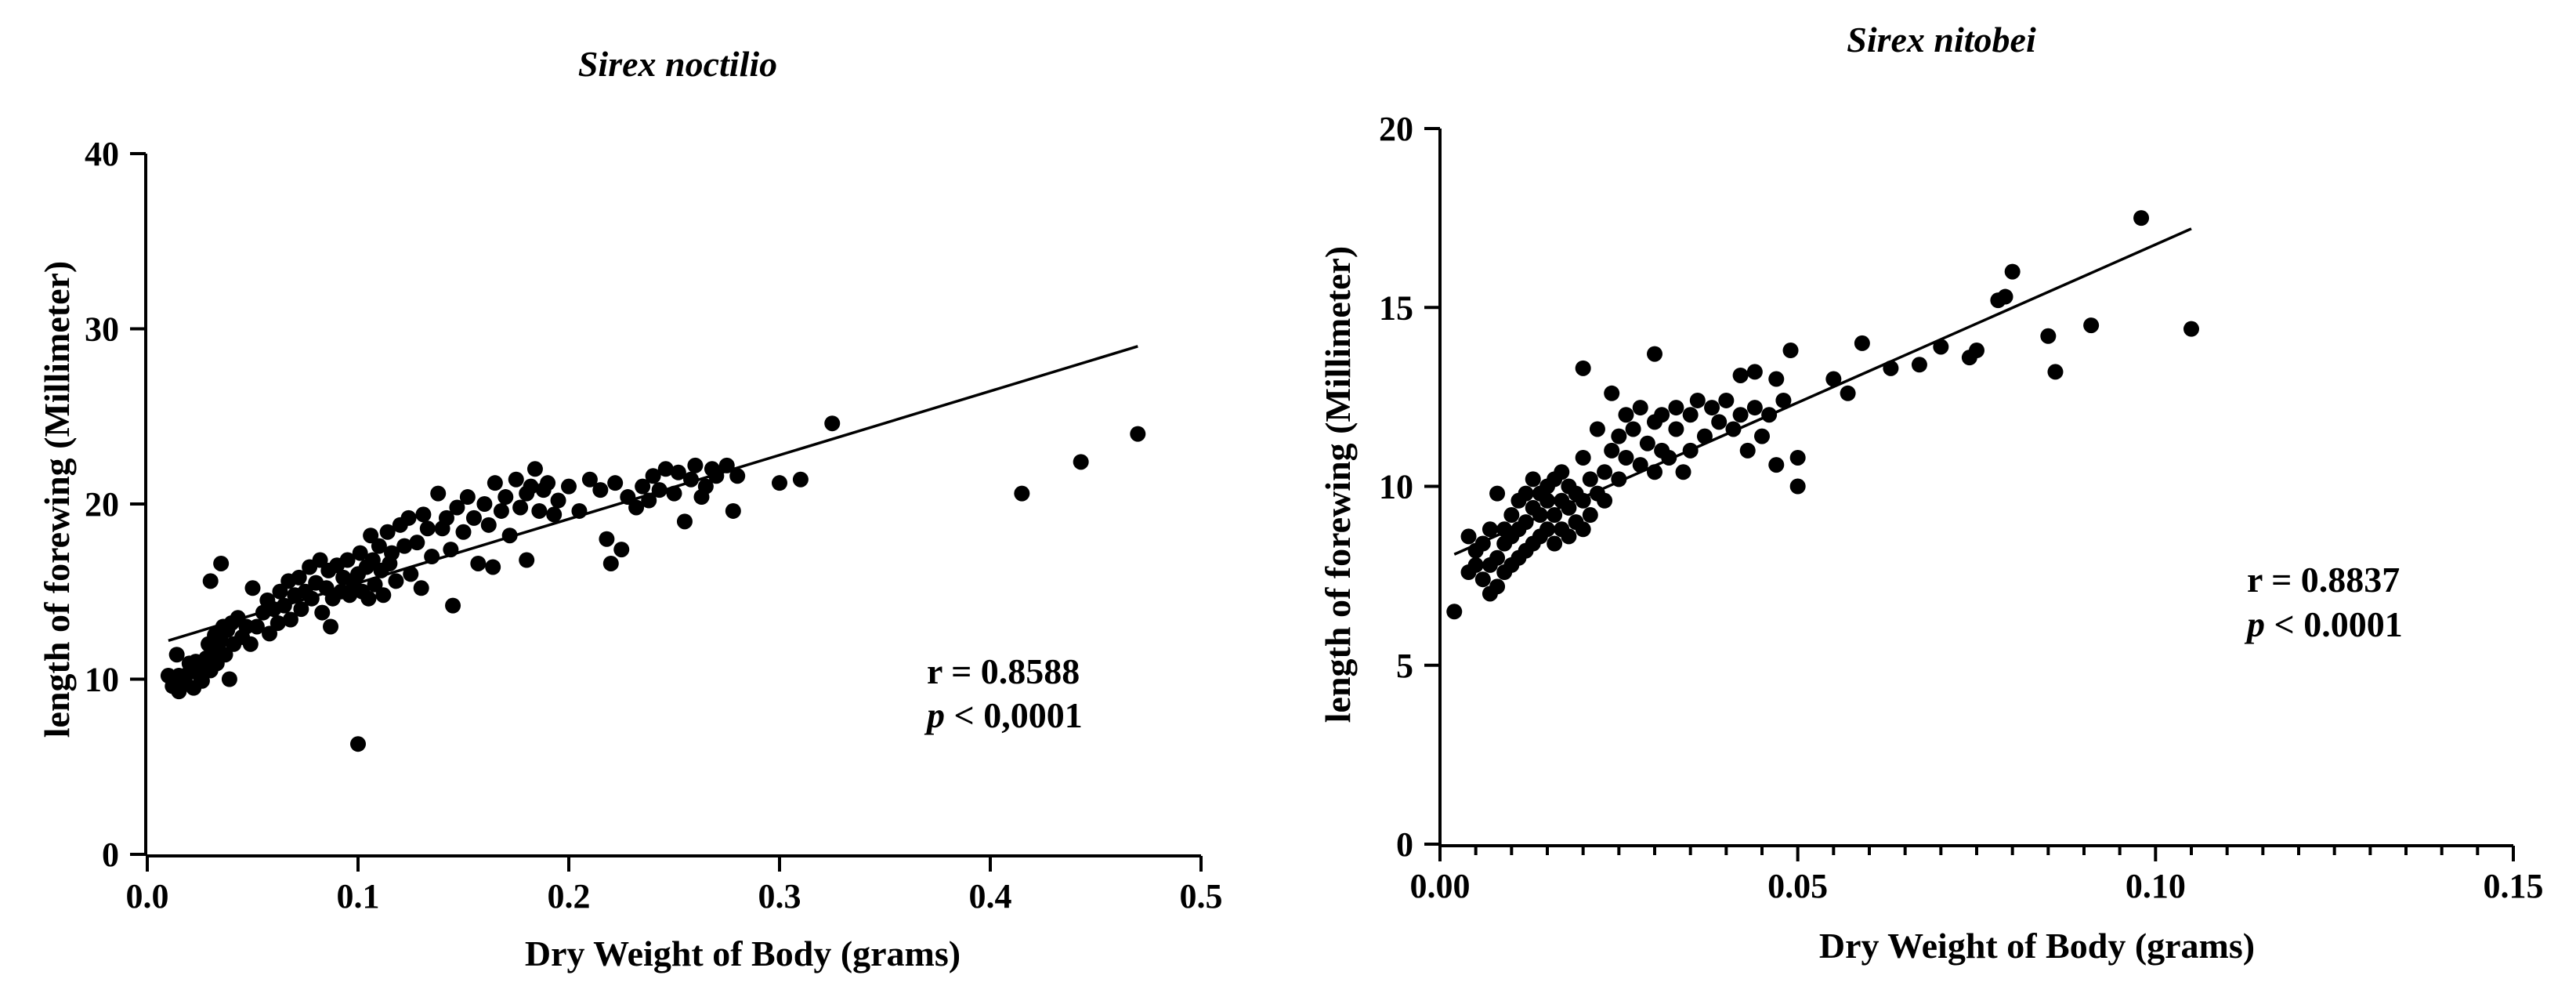  Describe the element at coordinates (1201, 896) in the screenshot. I see `x-tick-label: 0.5` at that location.